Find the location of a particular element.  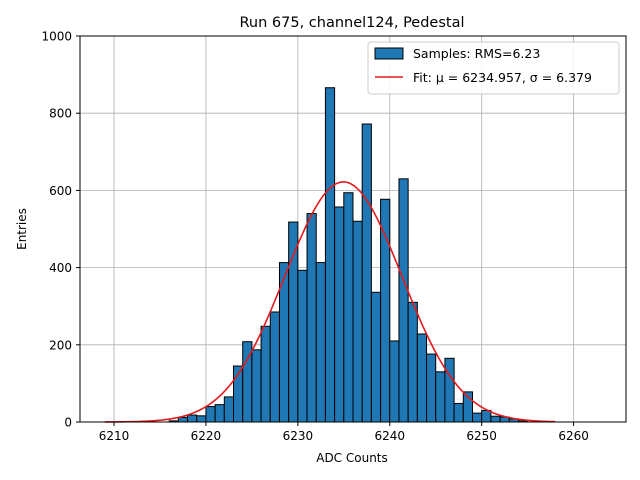

x-axis-label: ADC Counts is located at coordinates (352, 458).